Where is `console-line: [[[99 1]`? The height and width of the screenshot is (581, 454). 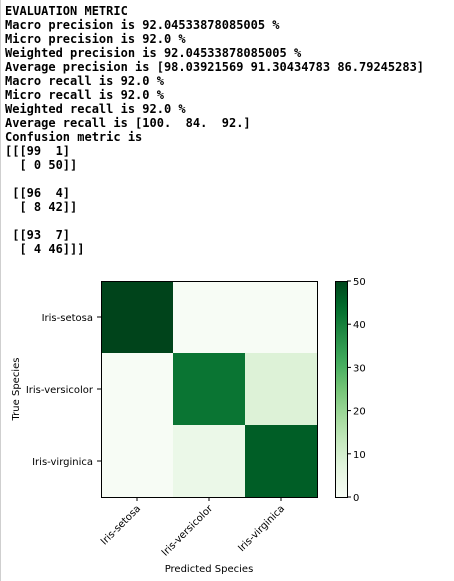
console-line: [[[99 1] is located at coordinates (38, 151).